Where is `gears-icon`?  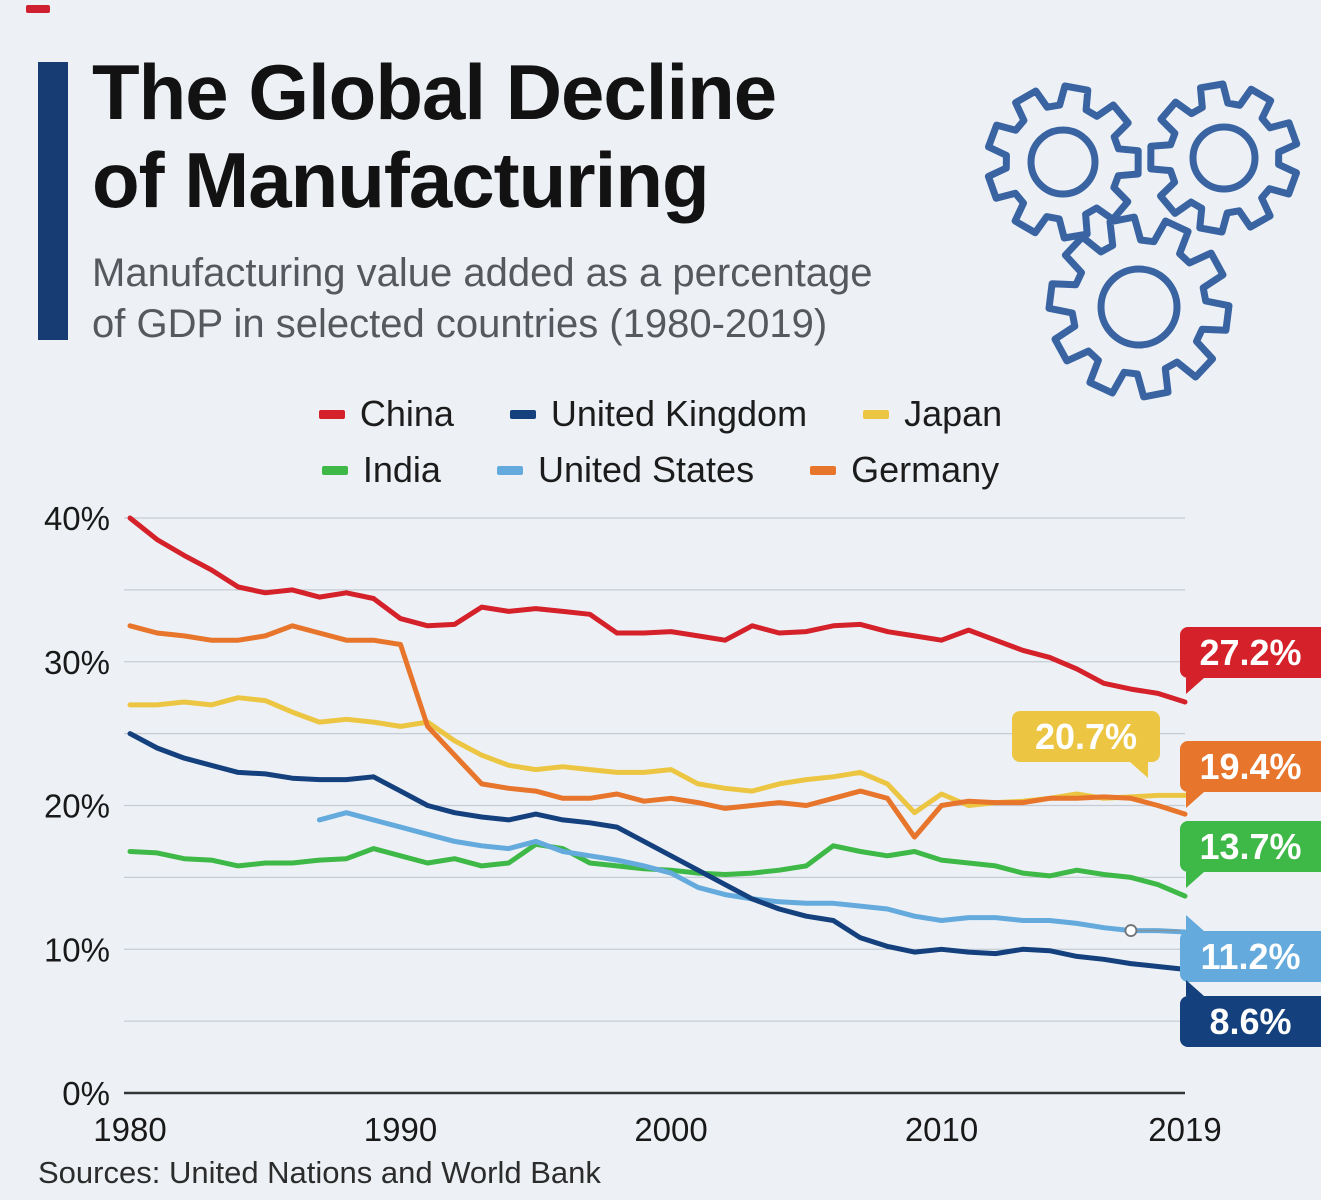
gears-icon is located at coordinates (1142, 240).